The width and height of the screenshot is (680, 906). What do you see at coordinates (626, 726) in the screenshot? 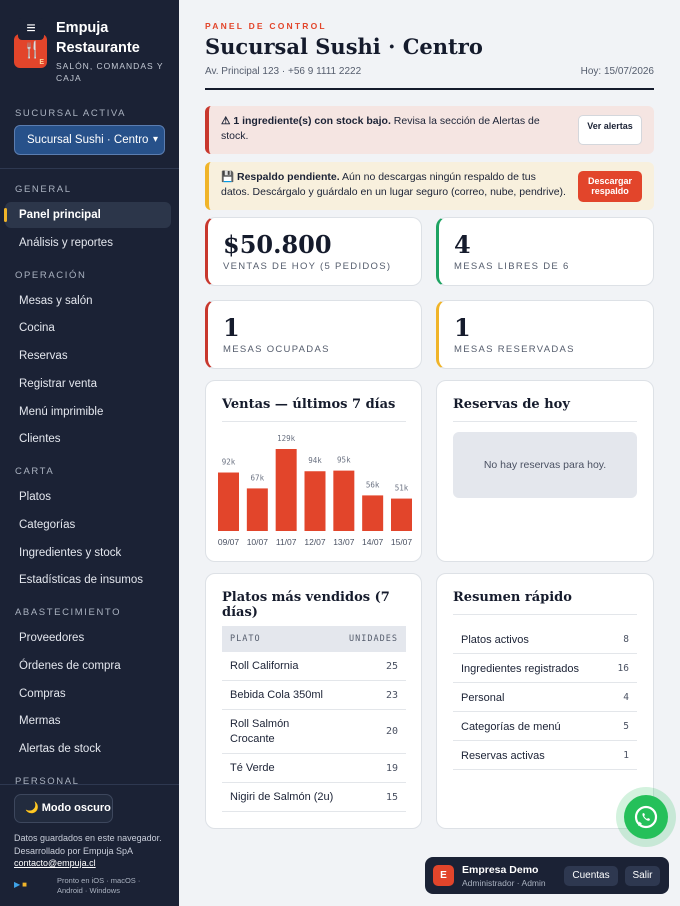
I see `summary-value: 5` at bounding box center [626, 726].